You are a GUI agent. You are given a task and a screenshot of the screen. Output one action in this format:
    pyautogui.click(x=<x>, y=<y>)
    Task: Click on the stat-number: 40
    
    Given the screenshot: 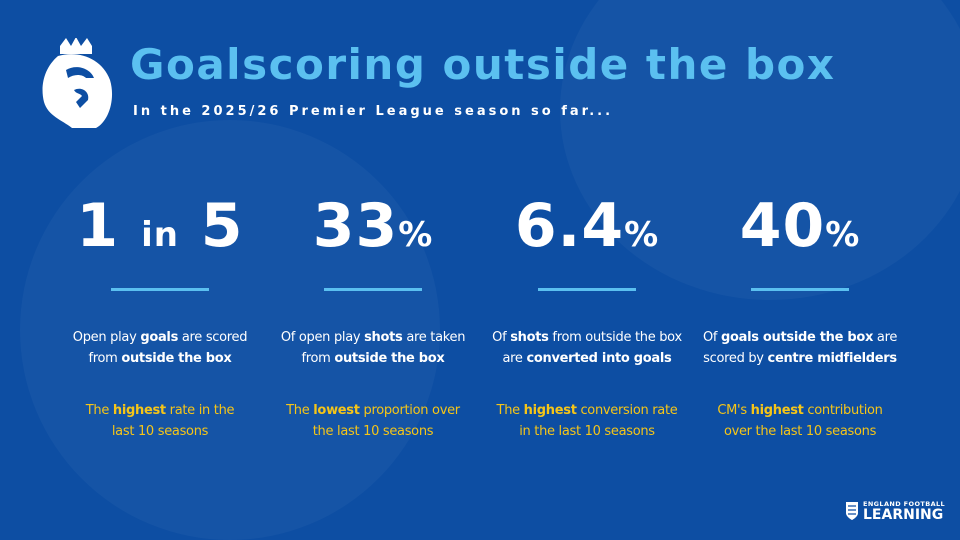 What is the action you would take?
    pyautogui.click(x=782, y=226)
    